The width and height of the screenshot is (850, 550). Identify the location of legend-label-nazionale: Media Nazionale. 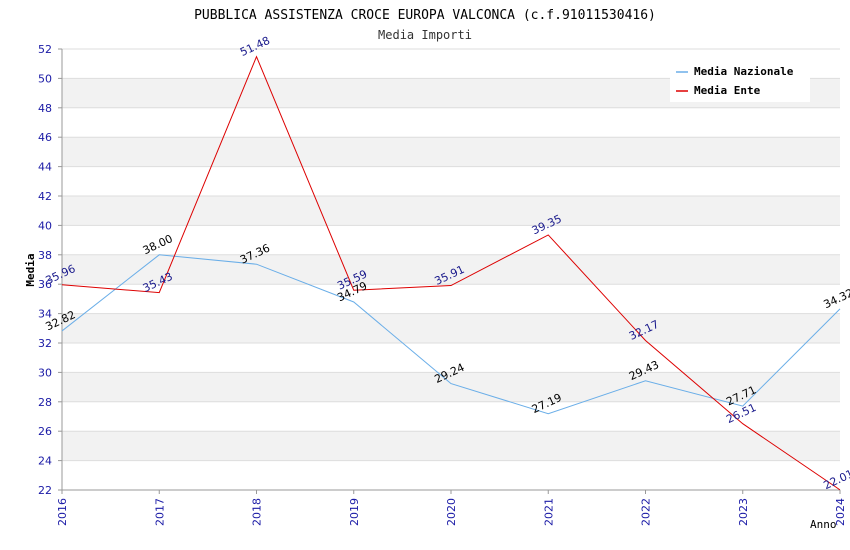
(744, 71).